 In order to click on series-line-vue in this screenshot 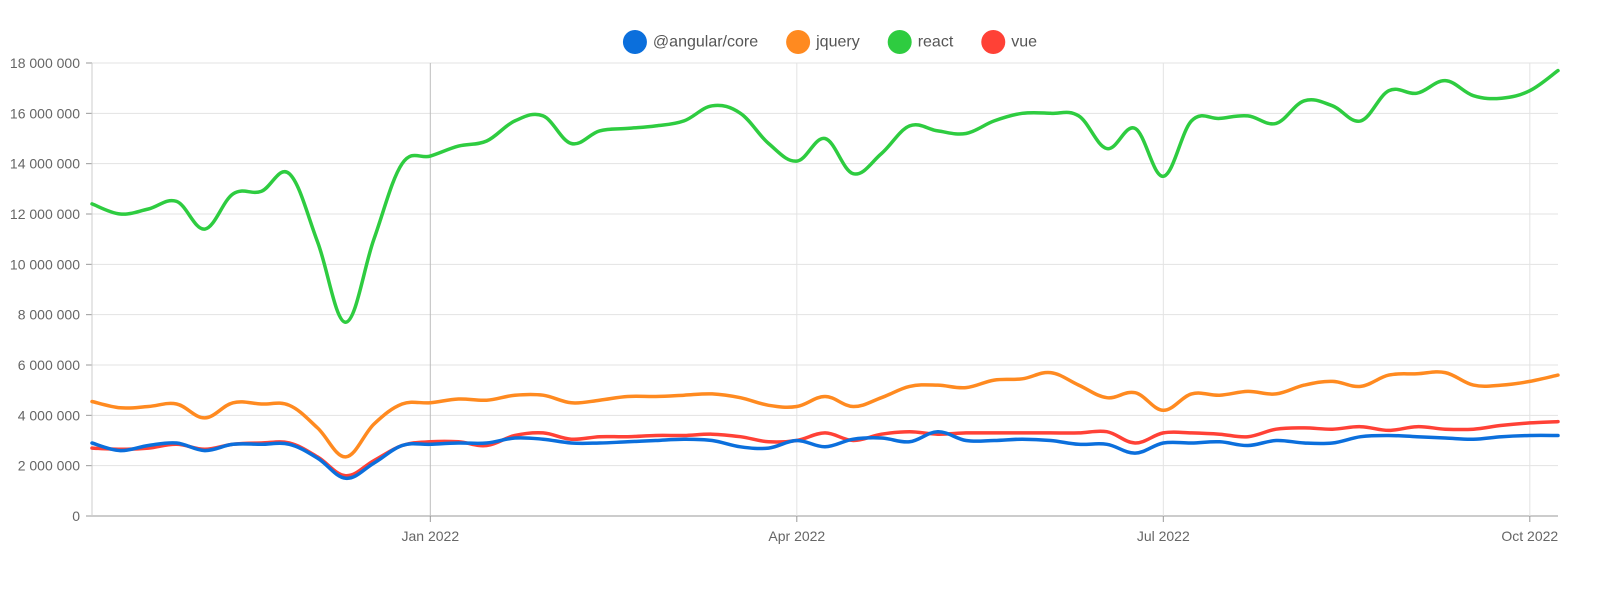, I will do `click(825, 448)`.